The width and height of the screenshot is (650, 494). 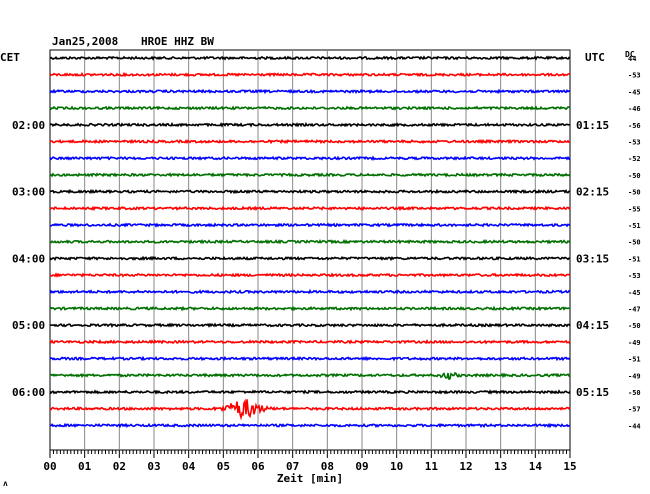 I want to click on dc-offset-10: -51, so click(x=634, y=226).